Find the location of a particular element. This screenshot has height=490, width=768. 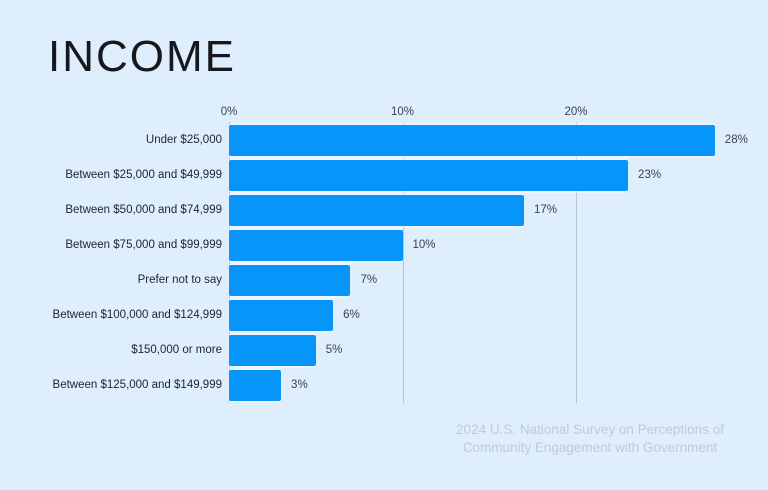

x-tick-label: 0% is located at coordinates (229, 112).